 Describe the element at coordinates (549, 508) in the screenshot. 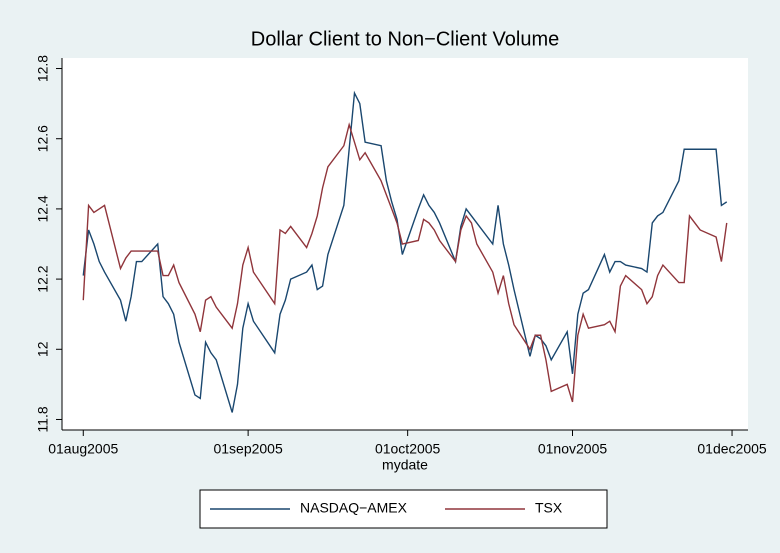

I see `legend-label: TSX` at that location.